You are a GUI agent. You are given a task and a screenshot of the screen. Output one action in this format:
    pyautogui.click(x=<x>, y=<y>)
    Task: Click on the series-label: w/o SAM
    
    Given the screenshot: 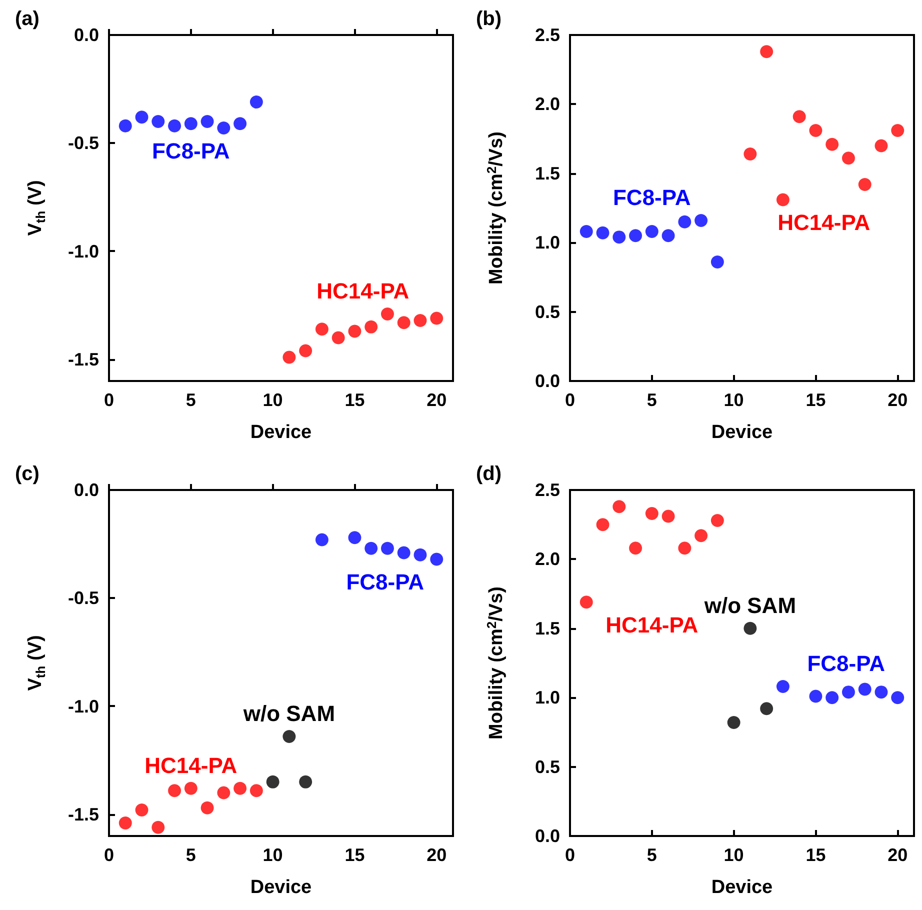 What is the action you would take?
    pyautogui.click(x=289, y=713)
    